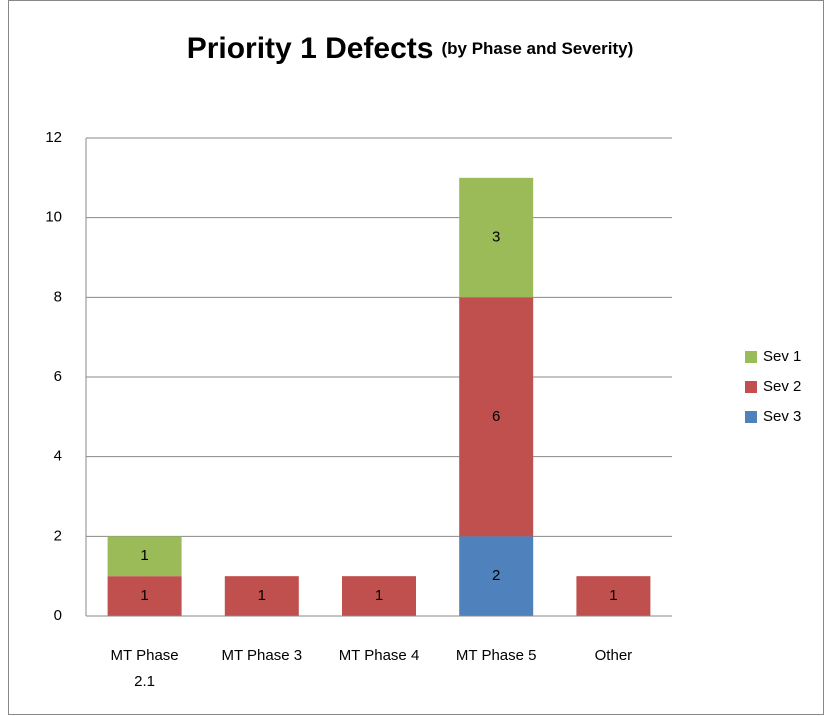  I want to click on x-tick-label-line: MT Phase, so click(145, 655).